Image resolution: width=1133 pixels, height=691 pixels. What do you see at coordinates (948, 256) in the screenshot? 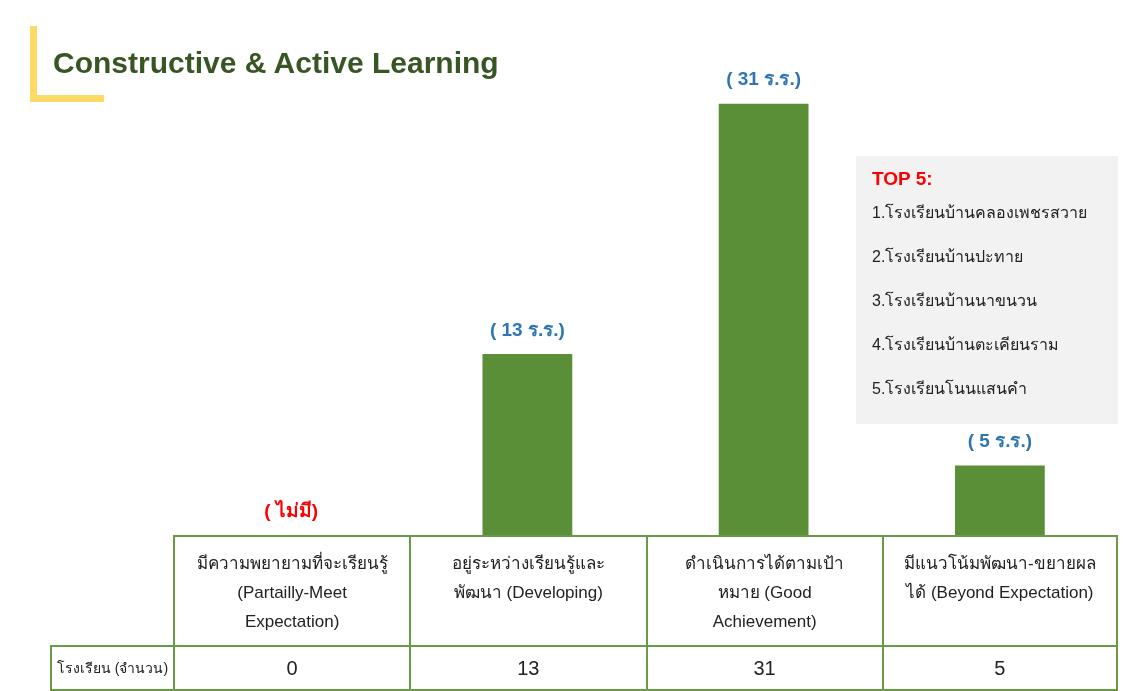
I see `annotation: 2.โรงเรียนบ้านปะทาย` at bounding box center [948, 256].